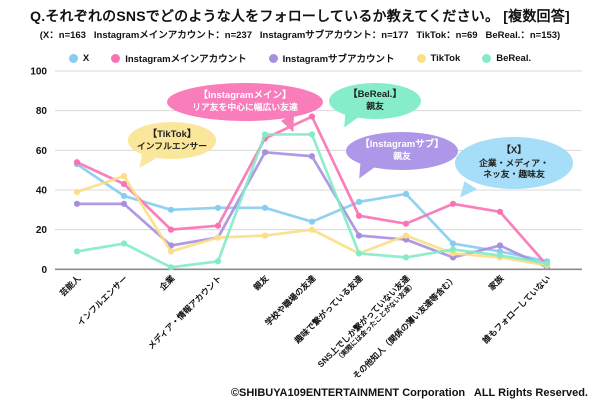 This screenshot has width=600, height=405. I want to click on legend-label: TikTok, so click(445, 58).